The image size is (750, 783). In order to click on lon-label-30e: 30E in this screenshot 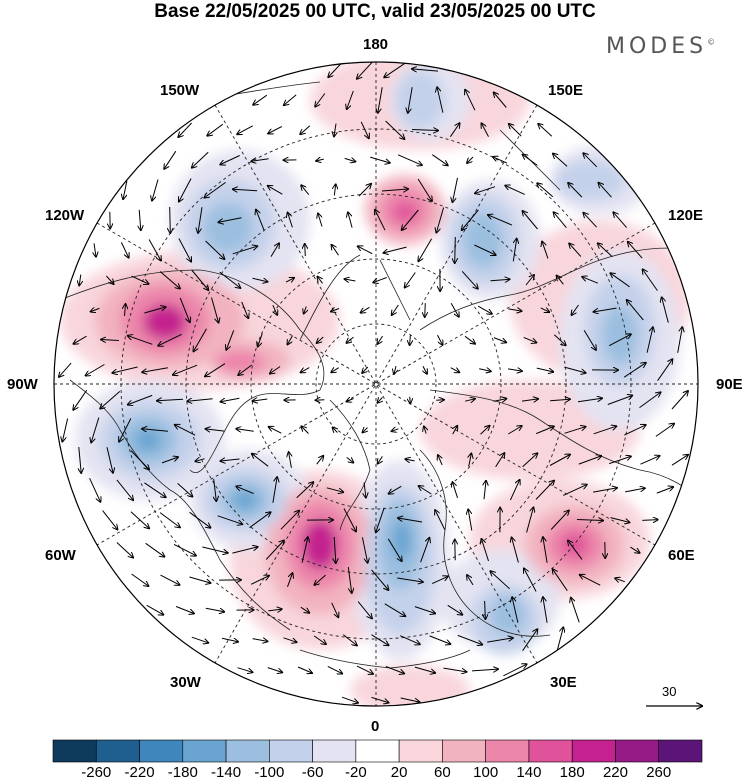, I will do `click(563, 682)`.